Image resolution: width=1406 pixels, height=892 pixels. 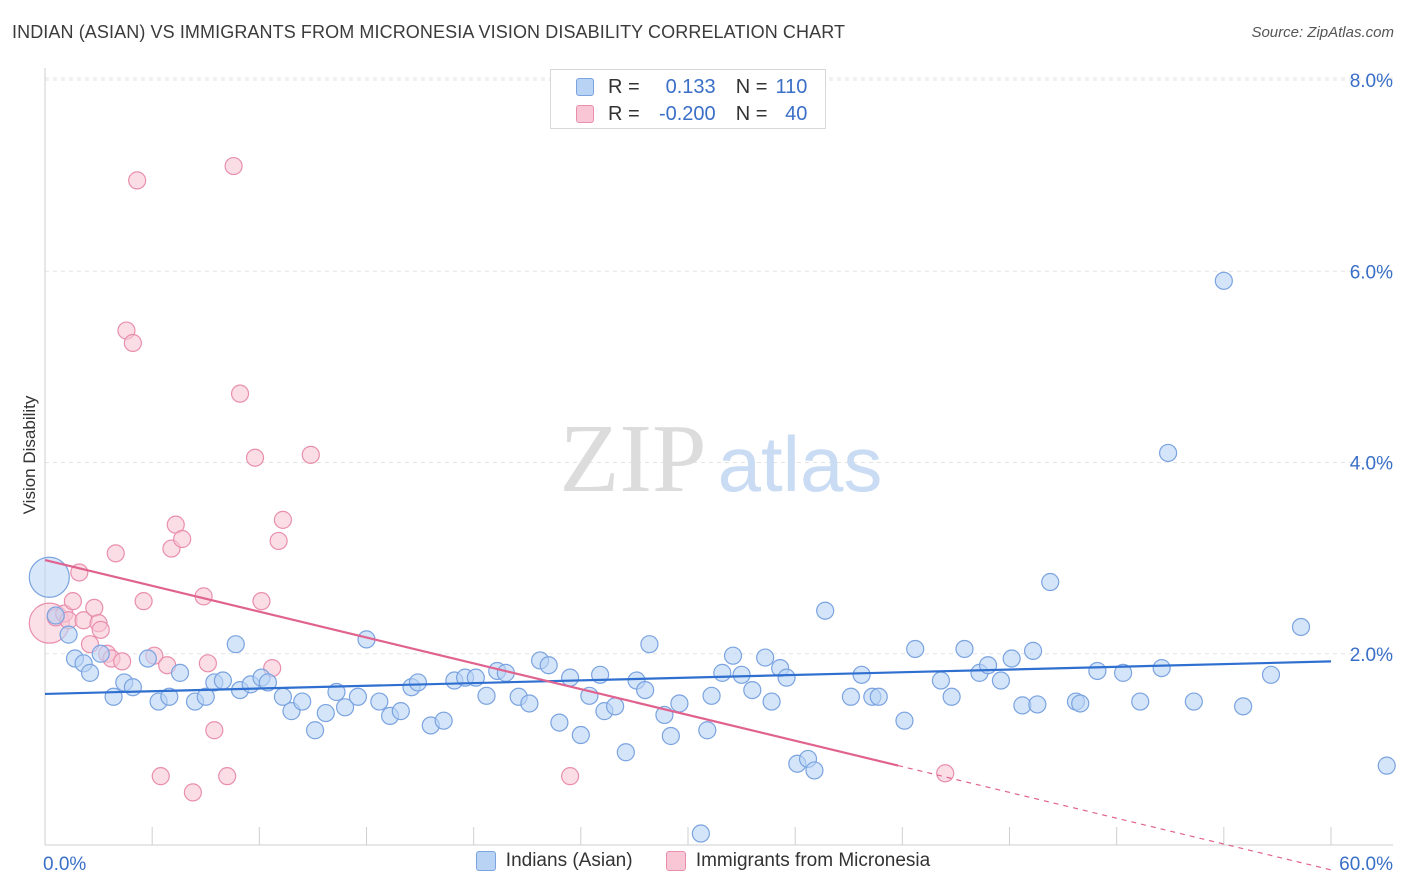 I want to click on legend-row-micronesia: R = -0.200 N = 40, so click(x=679, y=114).